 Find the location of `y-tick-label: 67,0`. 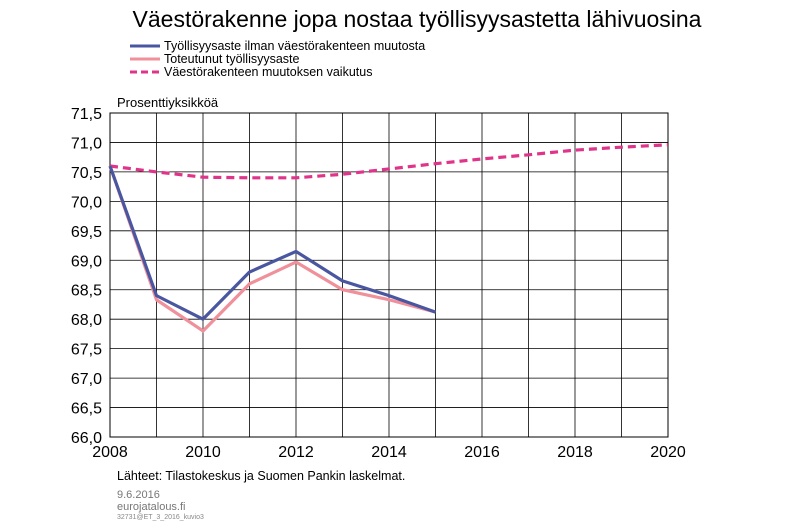

y-tick-label: 67,0 is located at coordinates (86, 379).